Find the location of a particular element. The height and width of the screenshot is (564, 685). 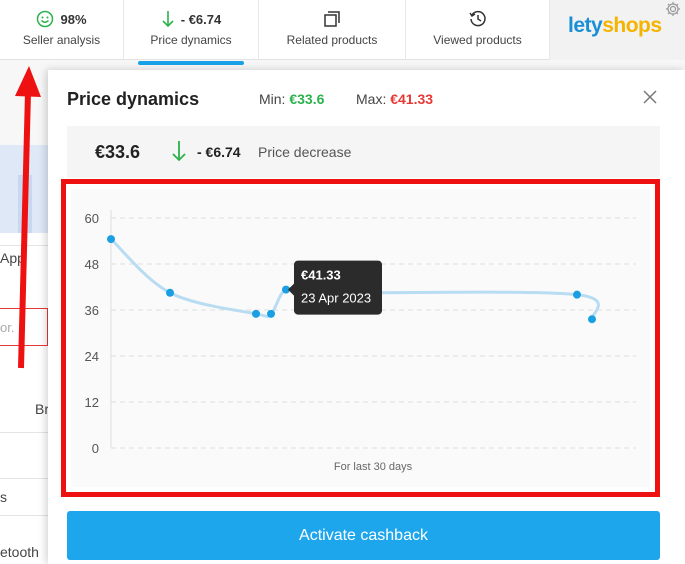

y-tick-label: 12 is located at coordinates (92, 402).